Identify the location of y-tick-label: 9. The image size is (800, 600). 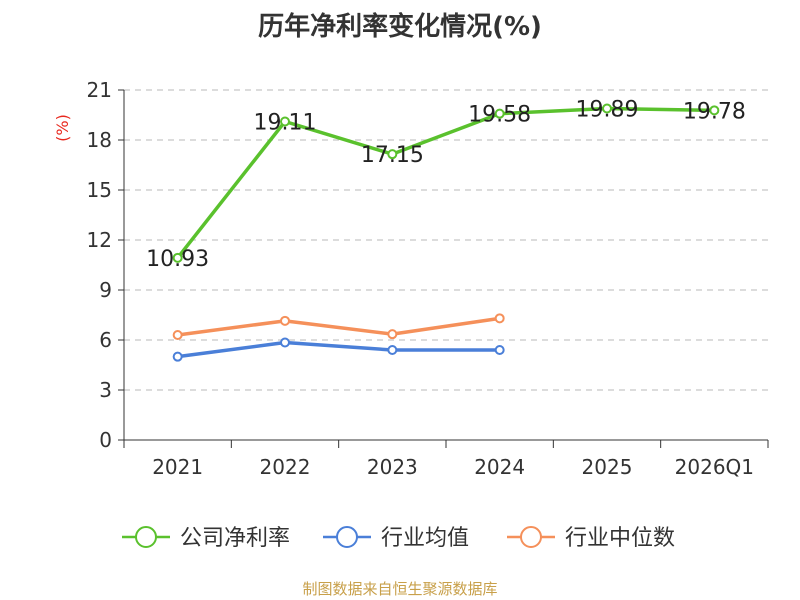
(105, 290).